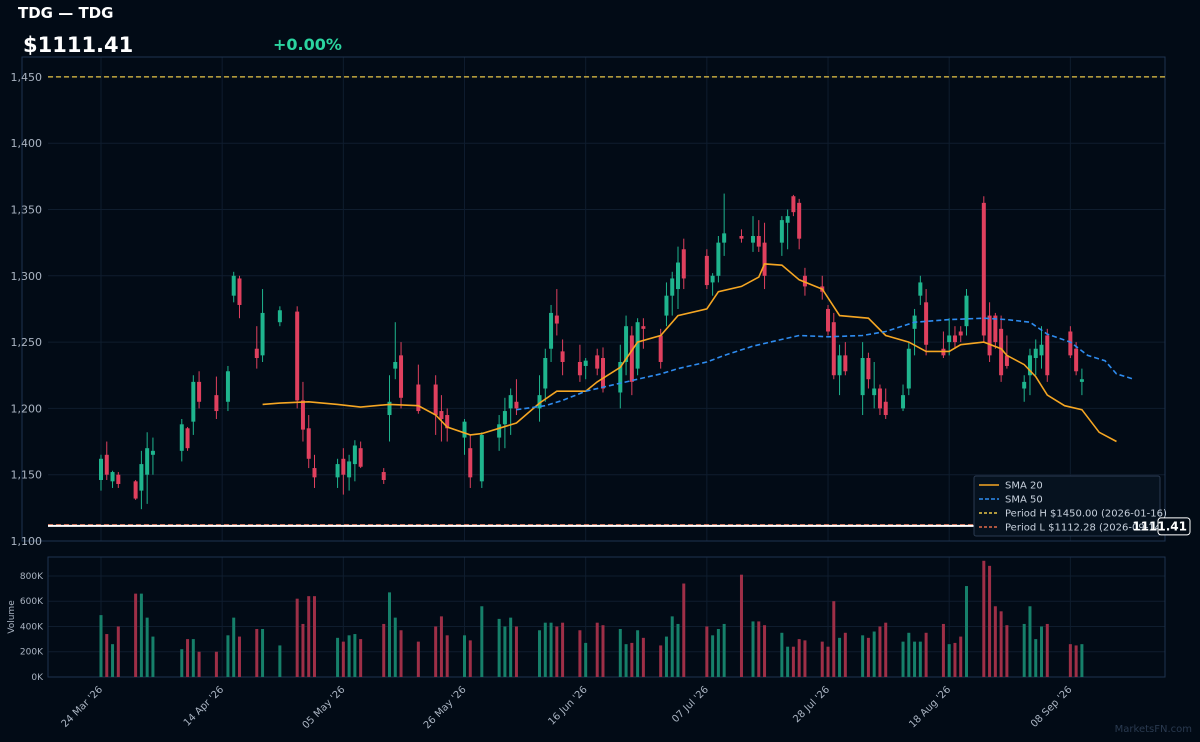 This screenshot has width=1200, height=742. What do you see at coordinates (37, 678) in the screenshot?
I see `volume-tick-label: 0K` at bounding box center [37, 678].